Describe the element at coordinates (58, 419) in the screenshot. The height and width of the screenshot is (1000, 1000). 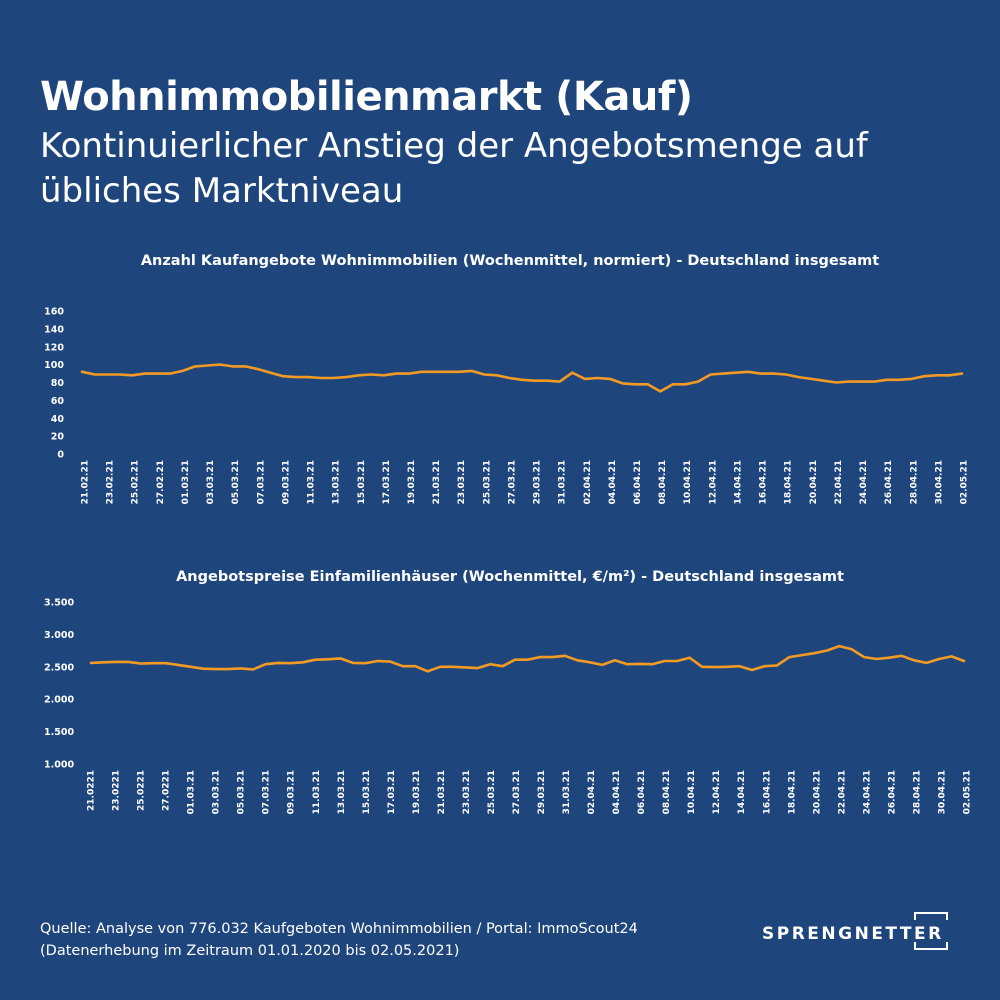
I see `chart1-y-tick-label: 40` at that location.